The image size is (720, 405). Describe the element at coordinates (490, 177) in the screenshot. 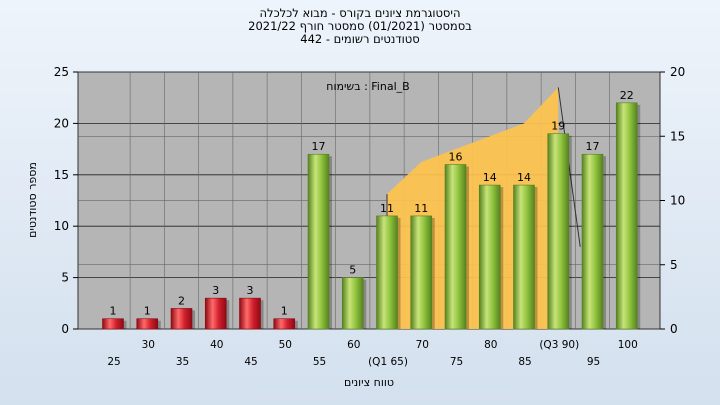

I see `data-label-80: 14` at that location.